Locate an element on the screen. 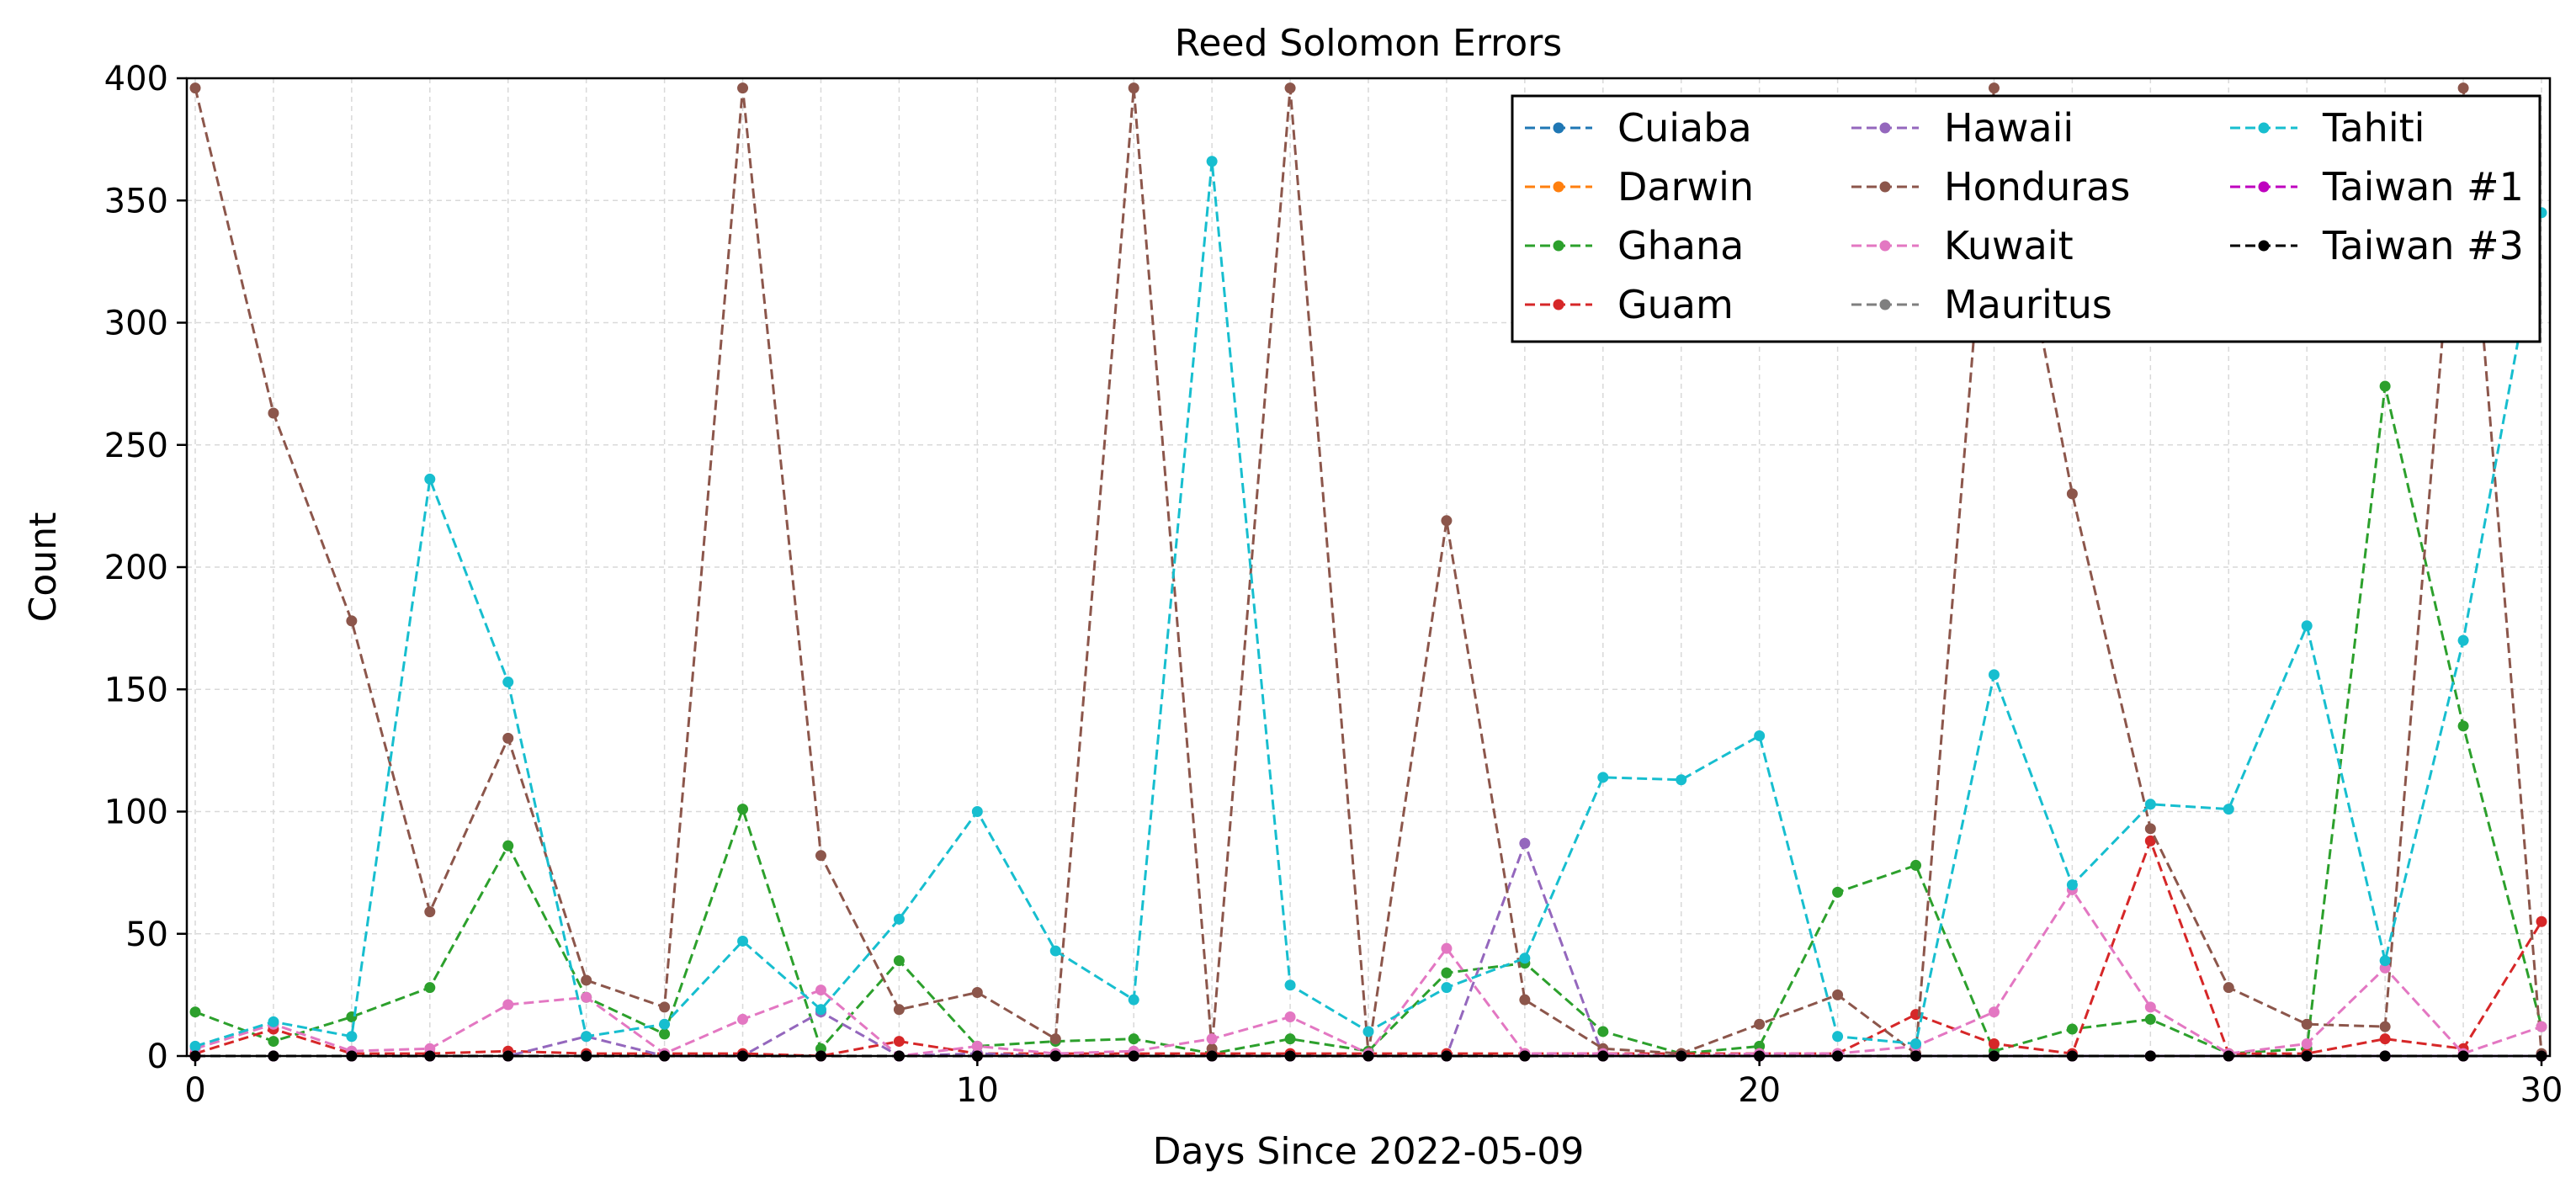 Image resolution: width=2576 pixels, height=1194 pixels. y-tick-label: 100 is located at coordinates (136, 812).